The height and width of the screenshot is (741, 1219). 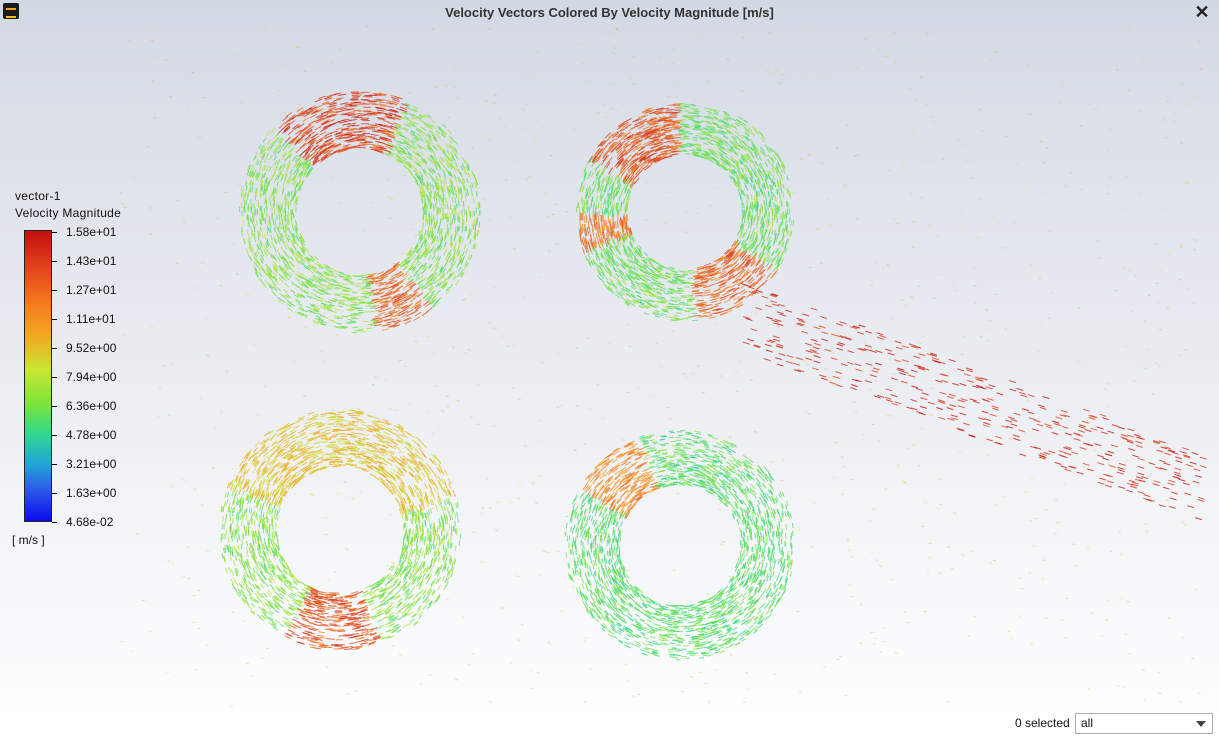 What do you see at coordinates (91, 232) in the screenshot?
I see `colorbar-tick-label: 1.58e+01` at bounding box center [91, 232].